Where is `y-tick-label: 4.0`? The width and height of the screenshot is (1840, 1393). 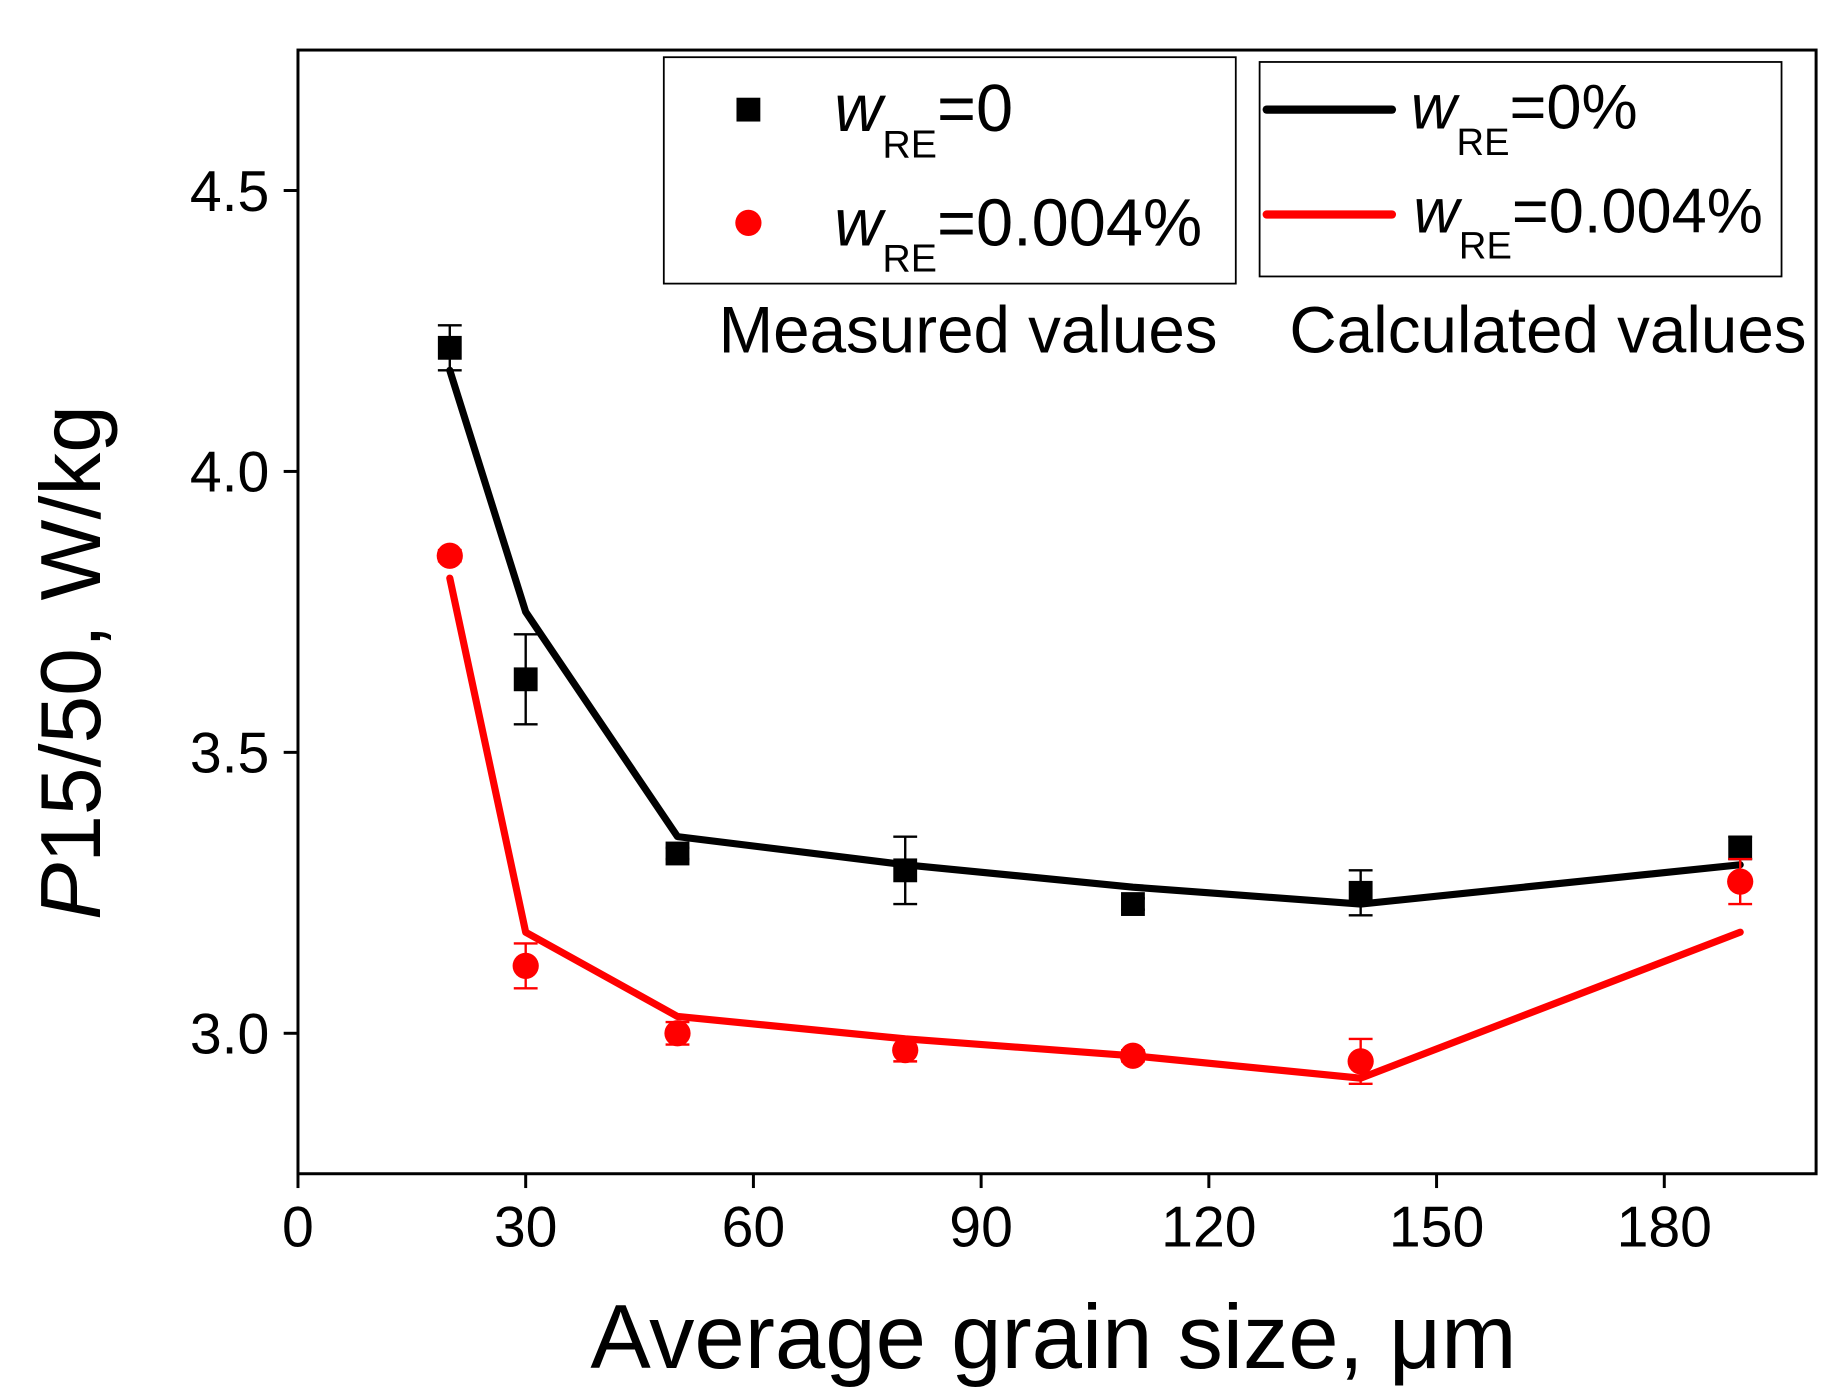 y-tick-label: 4.0 is located at coordinates (230, 473).